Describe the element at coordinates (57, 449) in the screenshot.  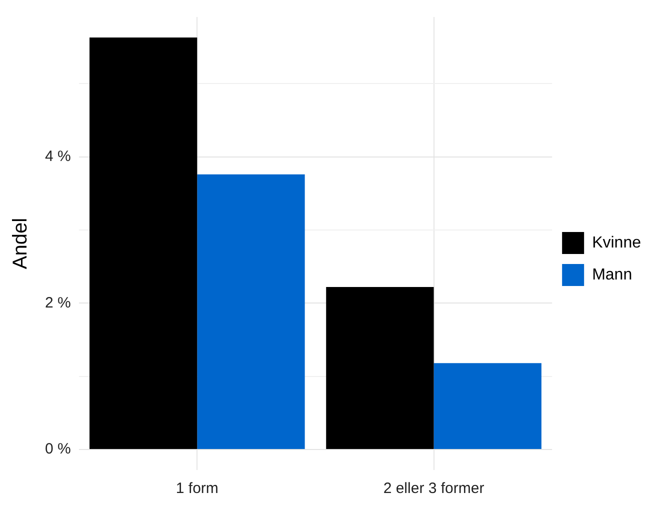
I see `y-tick-label: 0 %` at that location.